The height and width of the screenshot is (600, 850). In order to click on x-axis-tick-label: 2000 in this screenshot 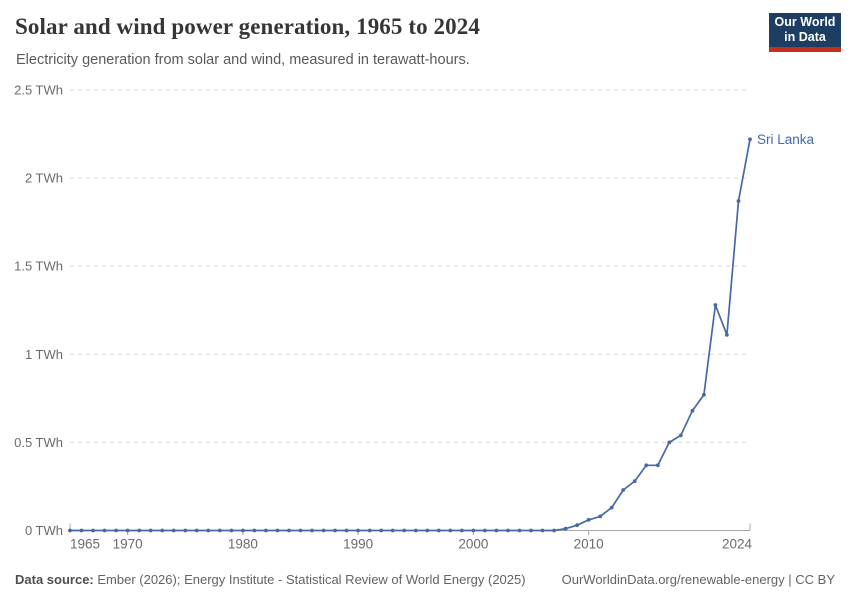, I will do `click(473, 544)`.